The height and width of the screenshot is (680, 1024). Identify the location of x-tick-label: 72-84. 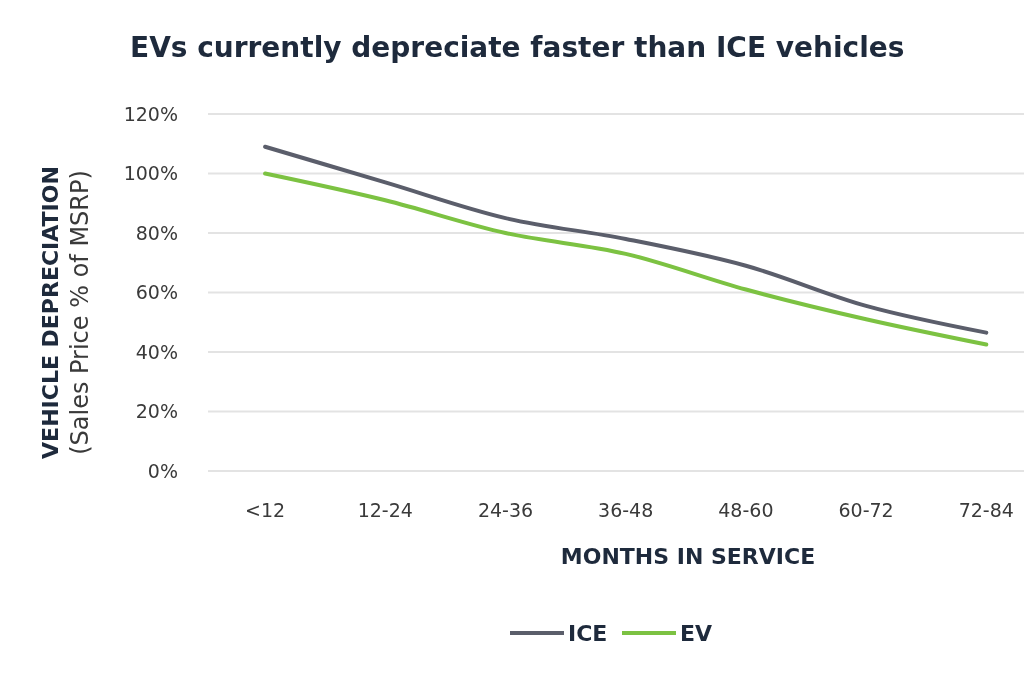
(986, 510).